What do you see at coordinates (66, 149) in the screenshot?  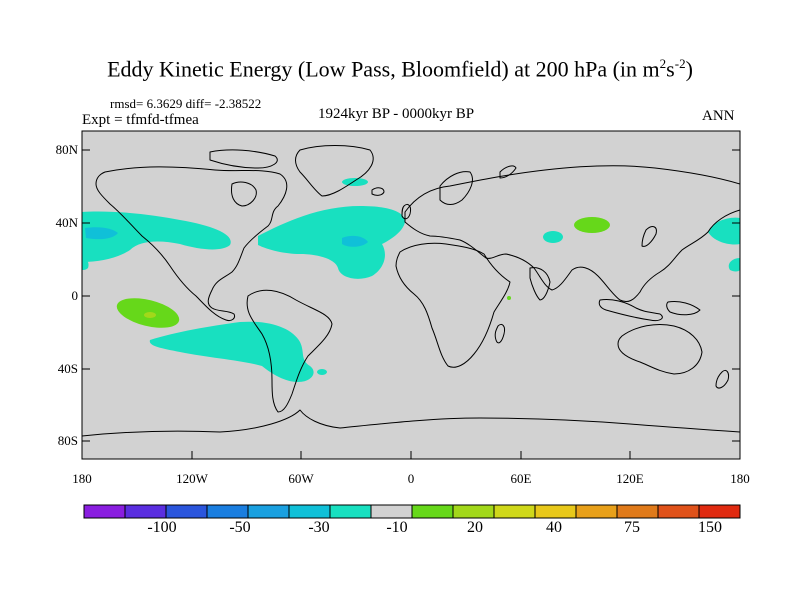 I see `lat-label-80n: 80N` at bounding box center [66, 149].